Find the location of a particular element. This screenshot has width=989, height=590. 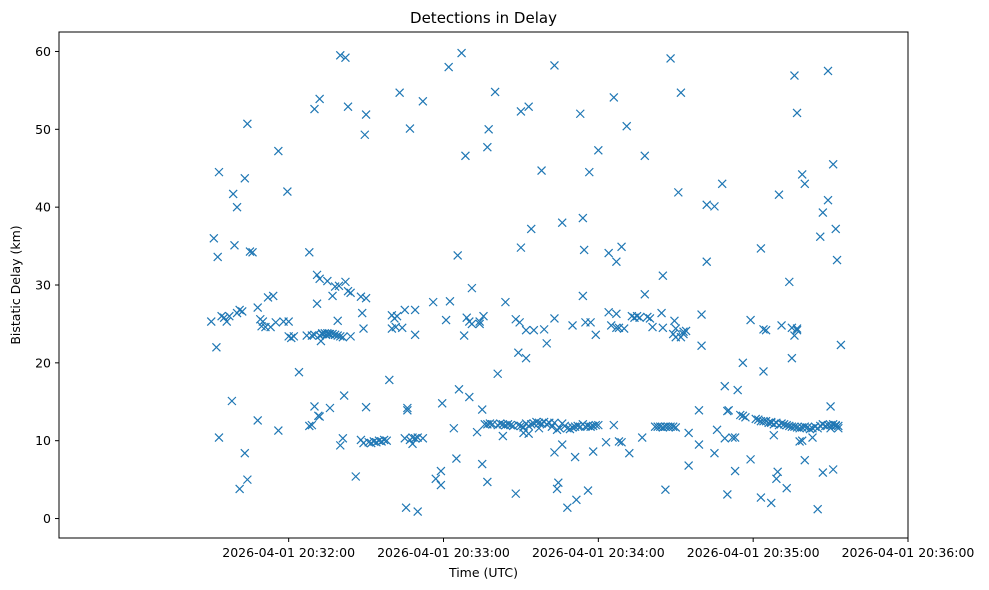

x-tick-label: 2026-04-01 20:35:00 is located at coordinates (753, 552).